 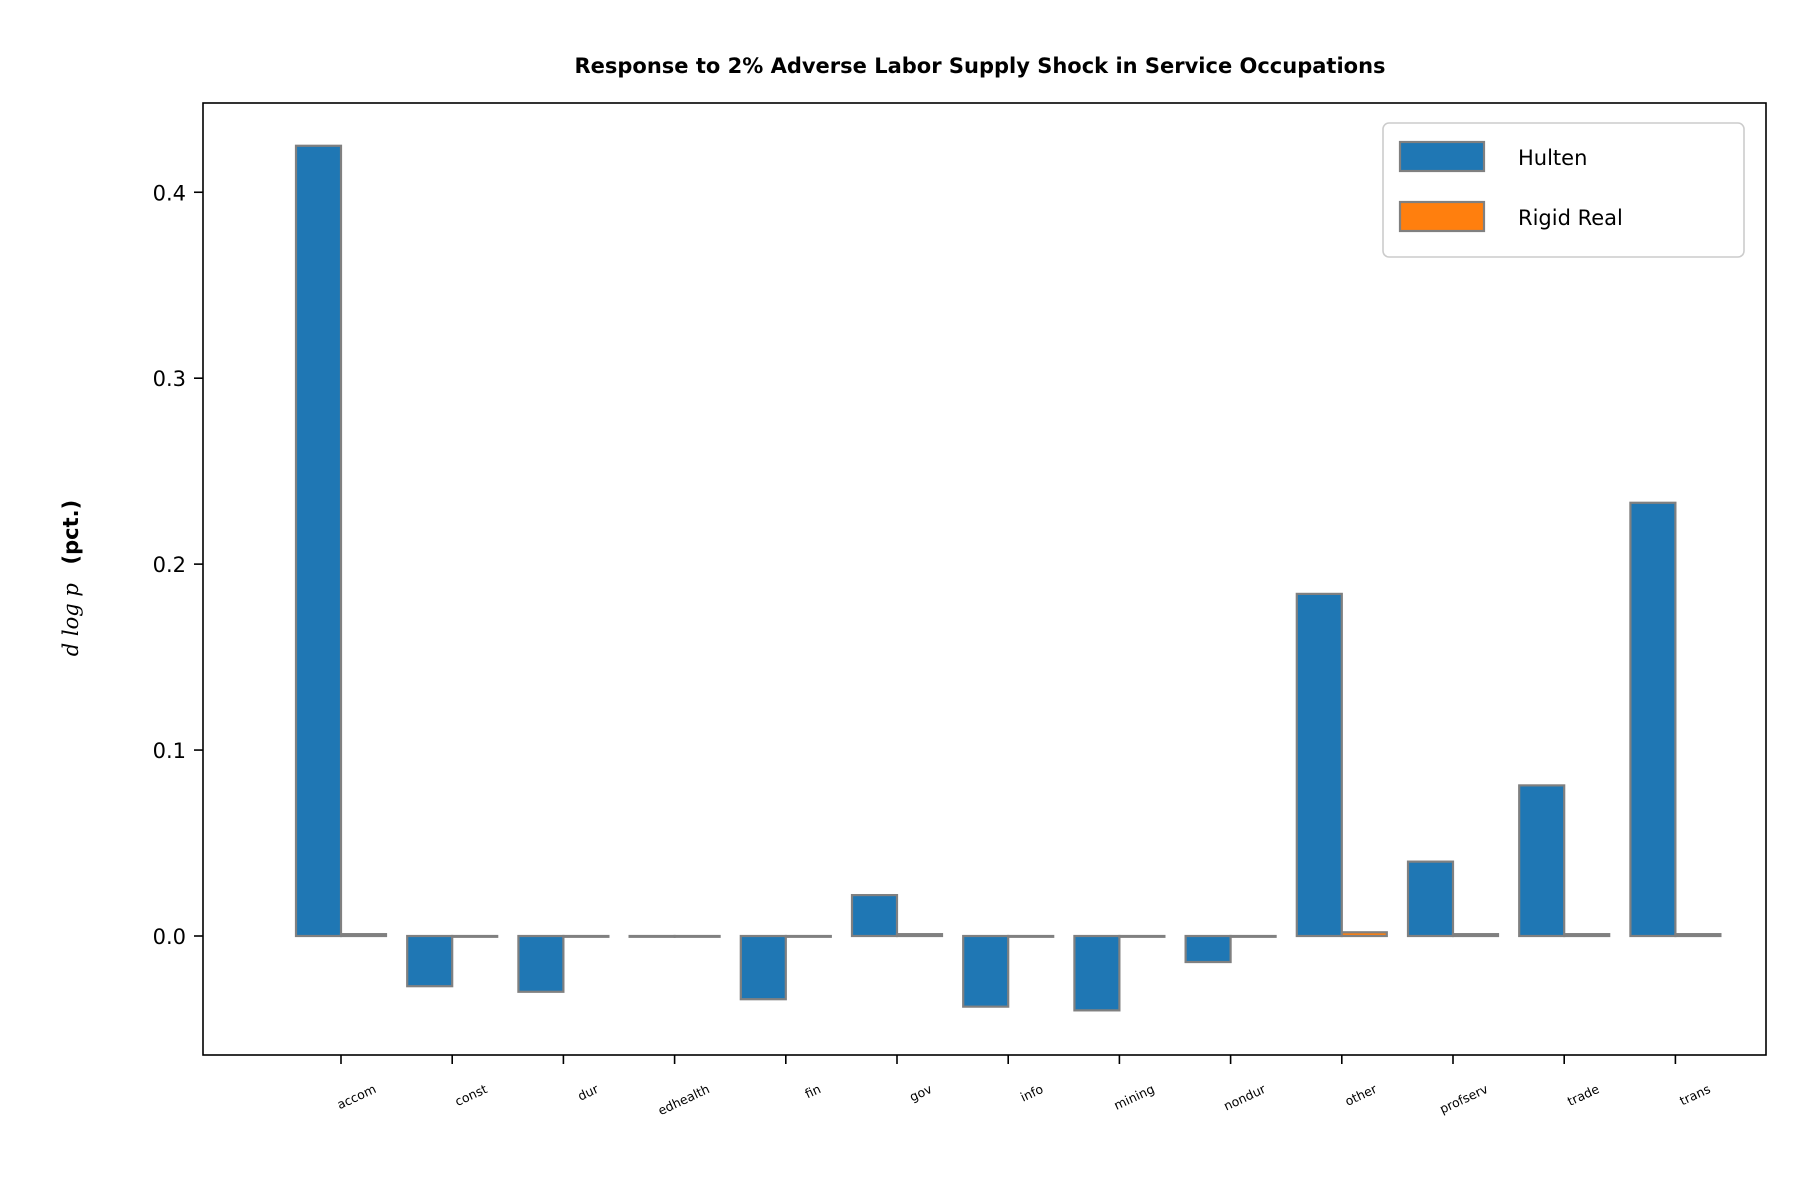 I want to click on x-tick-label-accom: accom, so click(x=357, y=1096).